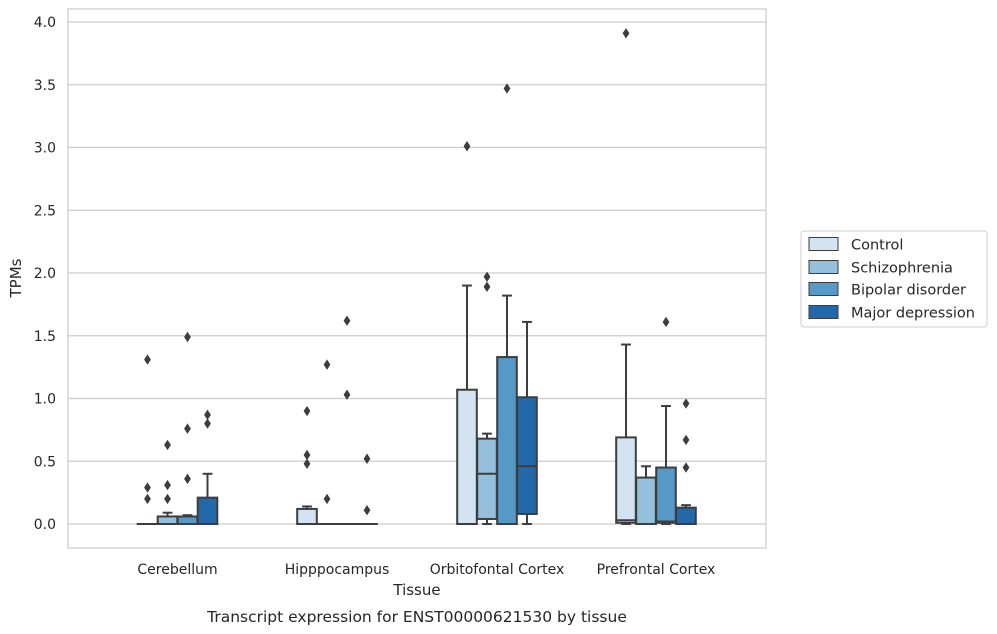  I want to click on x-tick-label: Cerebellum, so click(177, 570).